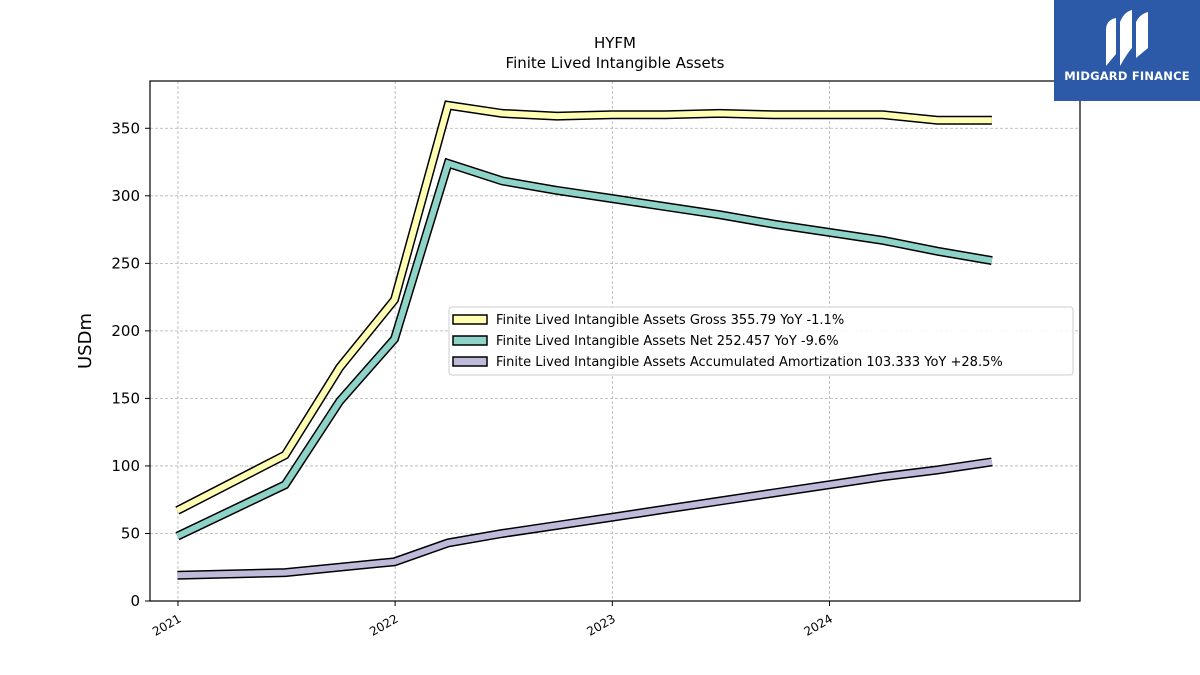 The image size is (1200, 675). I want to click on y-tick-label: 200, so click(125, 331).